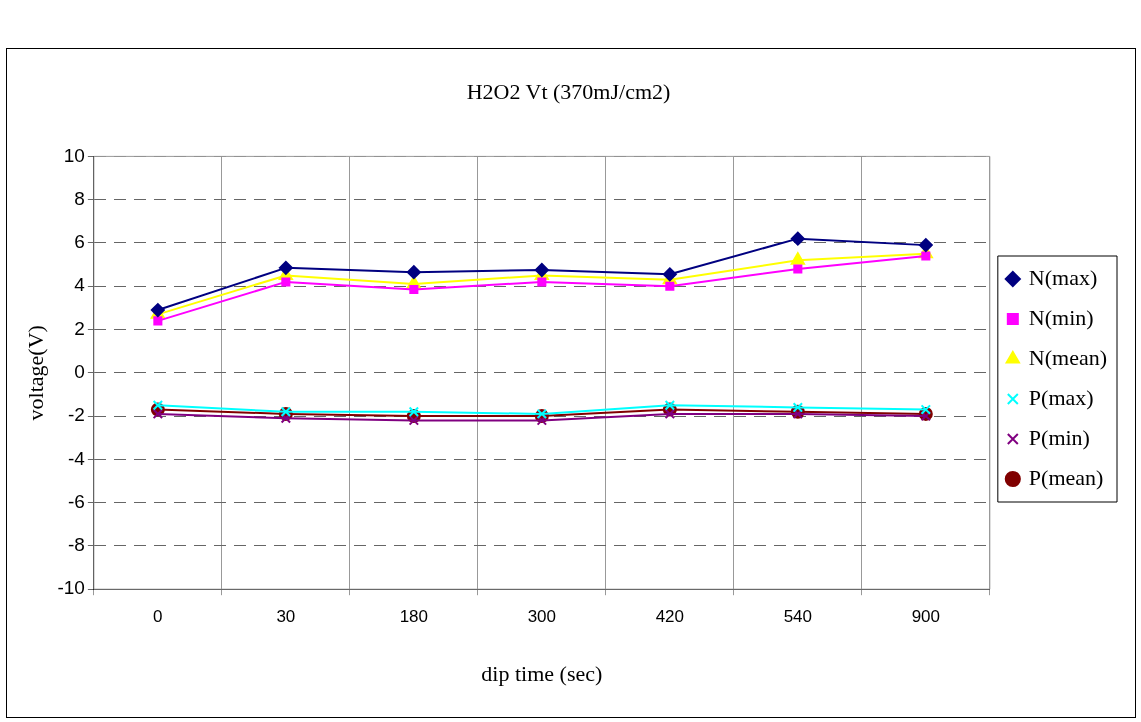 The image size is (1141, 722). What do you see at coordinates (71, 588) in the screenshot?
I see `y-tick-label: -10` at bounding box center [71, 588].